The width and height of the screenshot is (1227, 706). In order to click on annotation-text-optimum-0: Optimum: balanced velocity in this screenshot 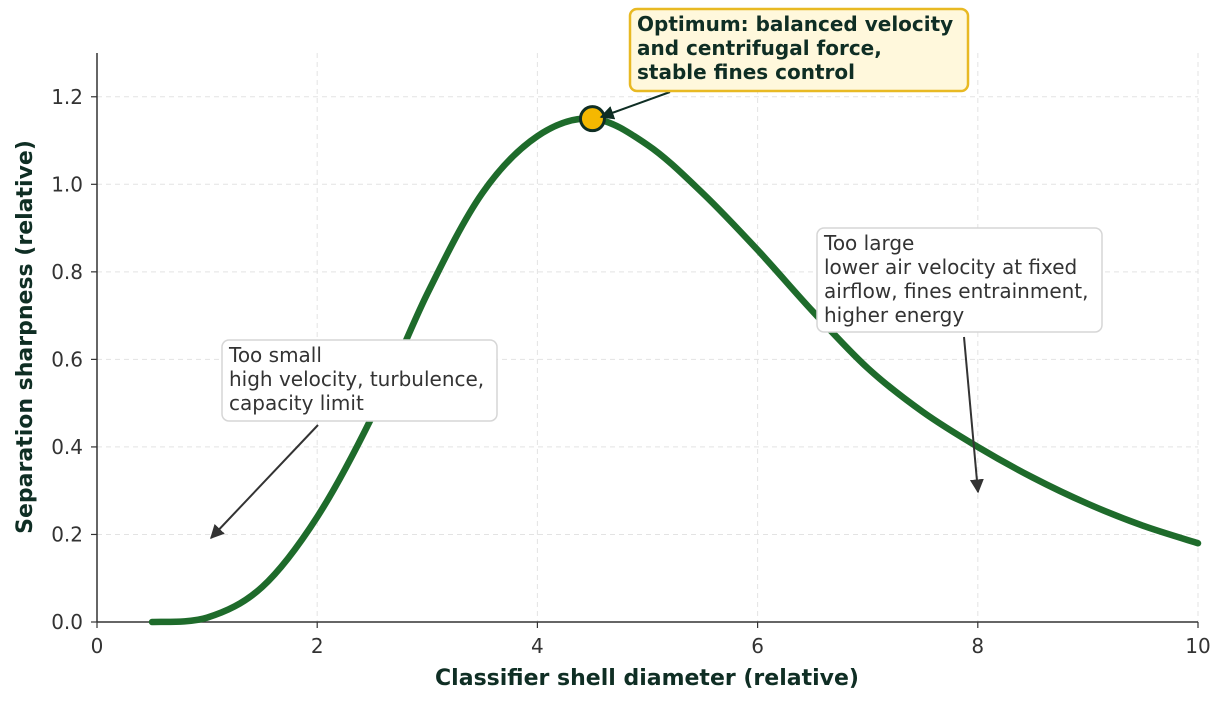, I will do `click(795, 24)`.